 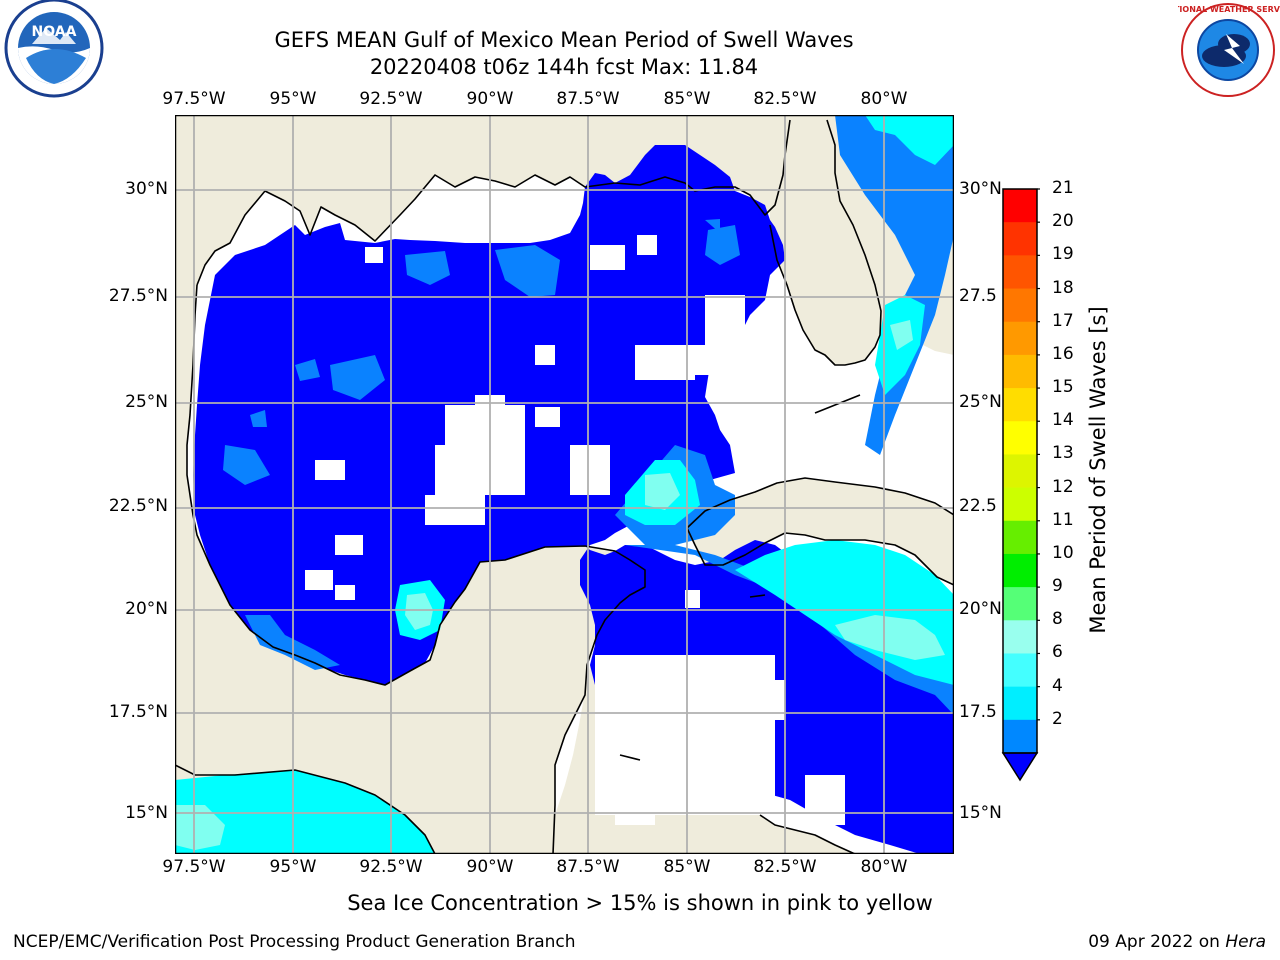 What do you see at coordinates (391, 867) in the screenshot?
I see `lon-label-bottom-2: 92.5°W` at bounding box center [391, 867].